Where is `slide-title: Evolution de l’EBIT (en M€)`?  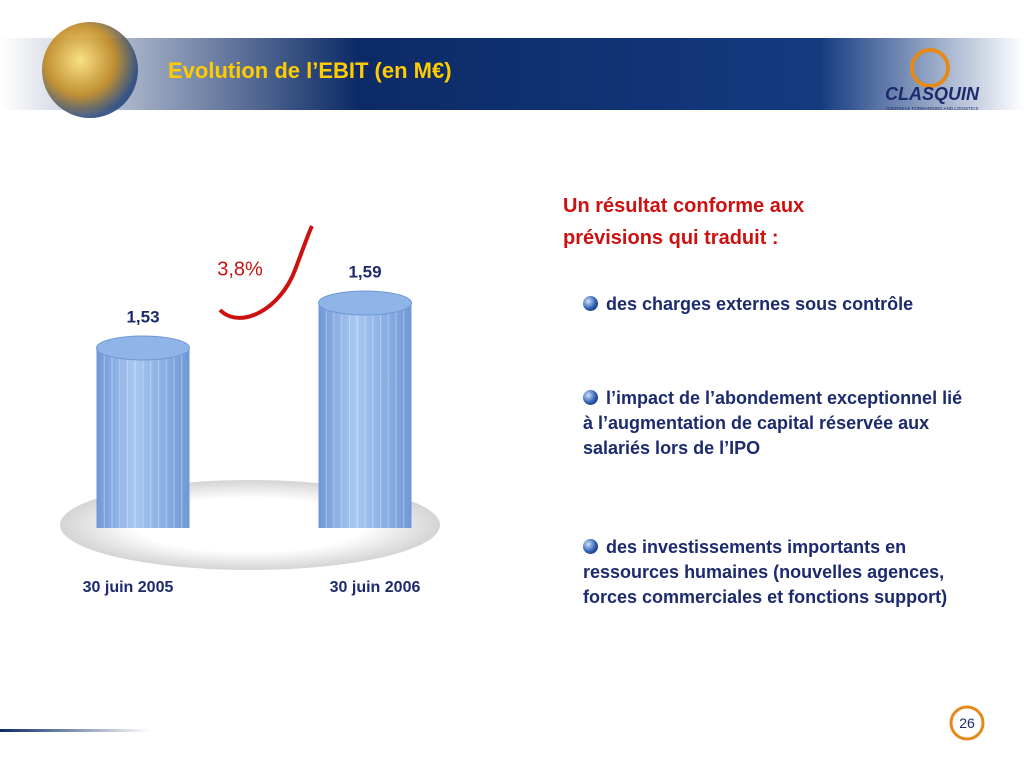 slide-title: Evolution de l’EBIT (en M€) is located at coordinates (310, 70).